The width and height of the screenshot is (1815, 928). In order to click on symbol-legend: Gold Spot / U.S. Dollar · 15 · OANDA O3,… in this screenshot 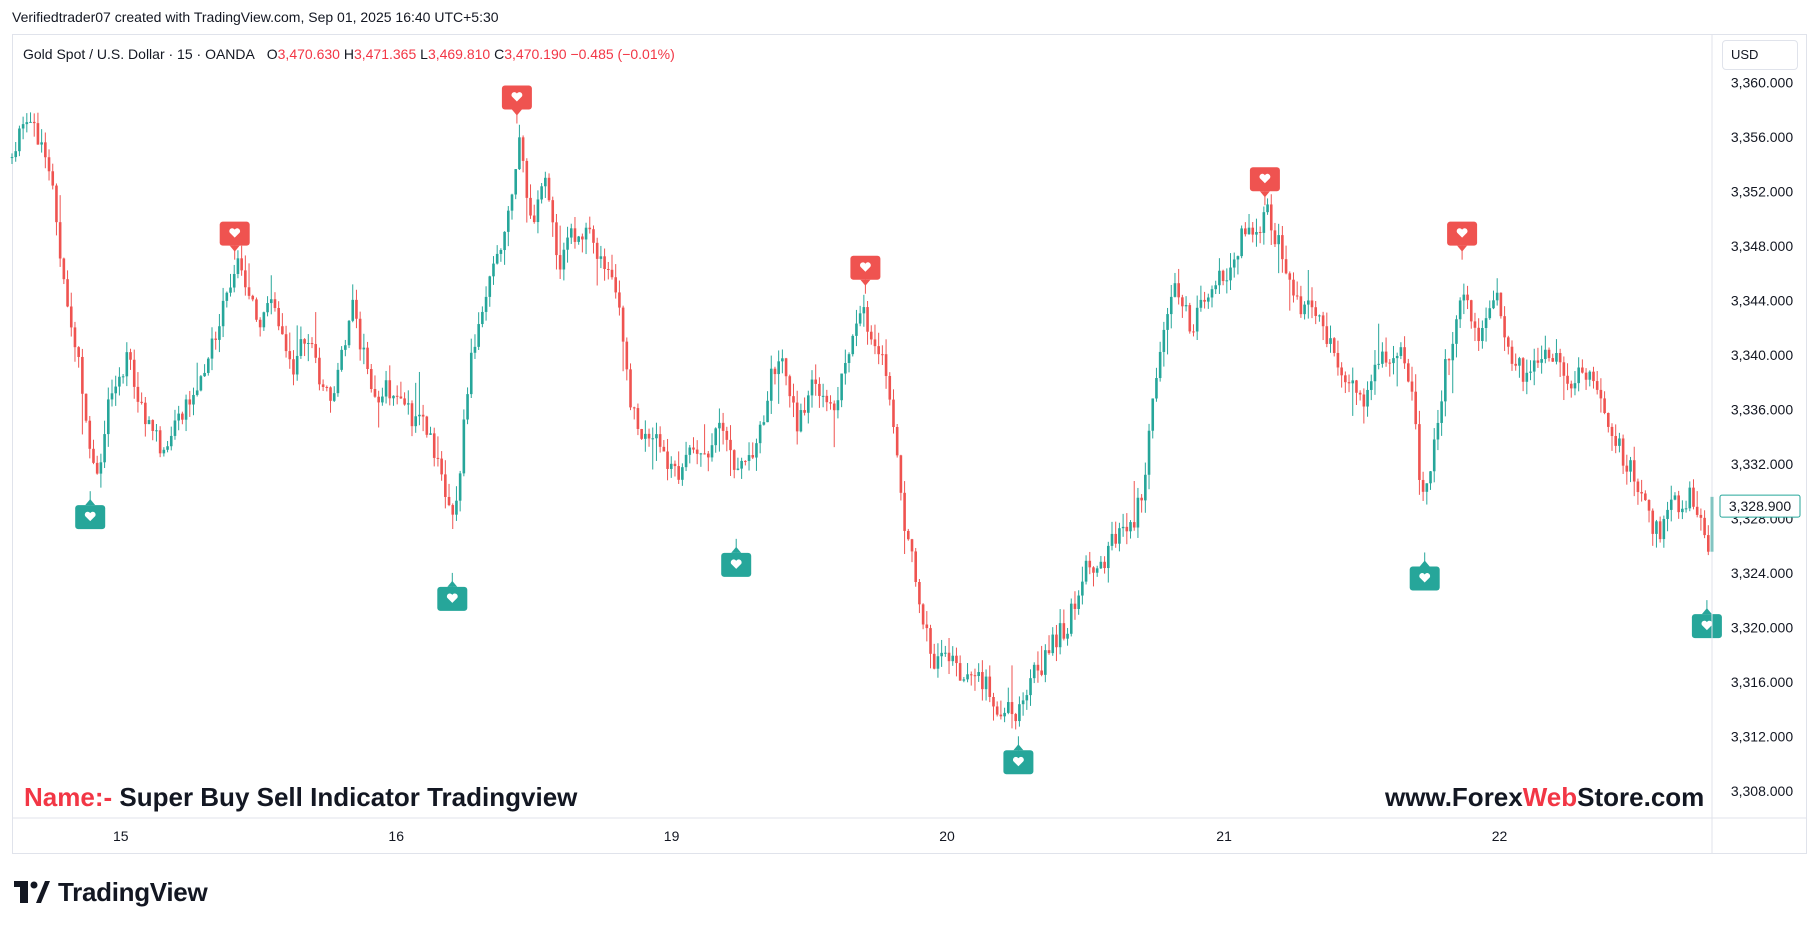, I will do `click(349, 54)`.